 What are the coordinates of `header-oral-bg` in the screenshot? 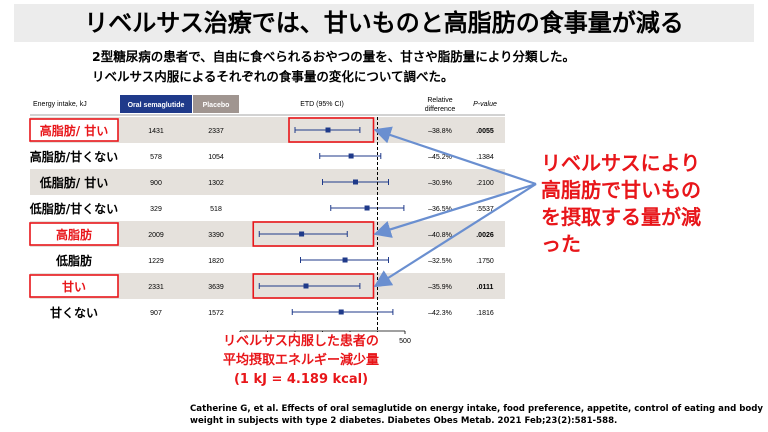 It's located at (156, 104).